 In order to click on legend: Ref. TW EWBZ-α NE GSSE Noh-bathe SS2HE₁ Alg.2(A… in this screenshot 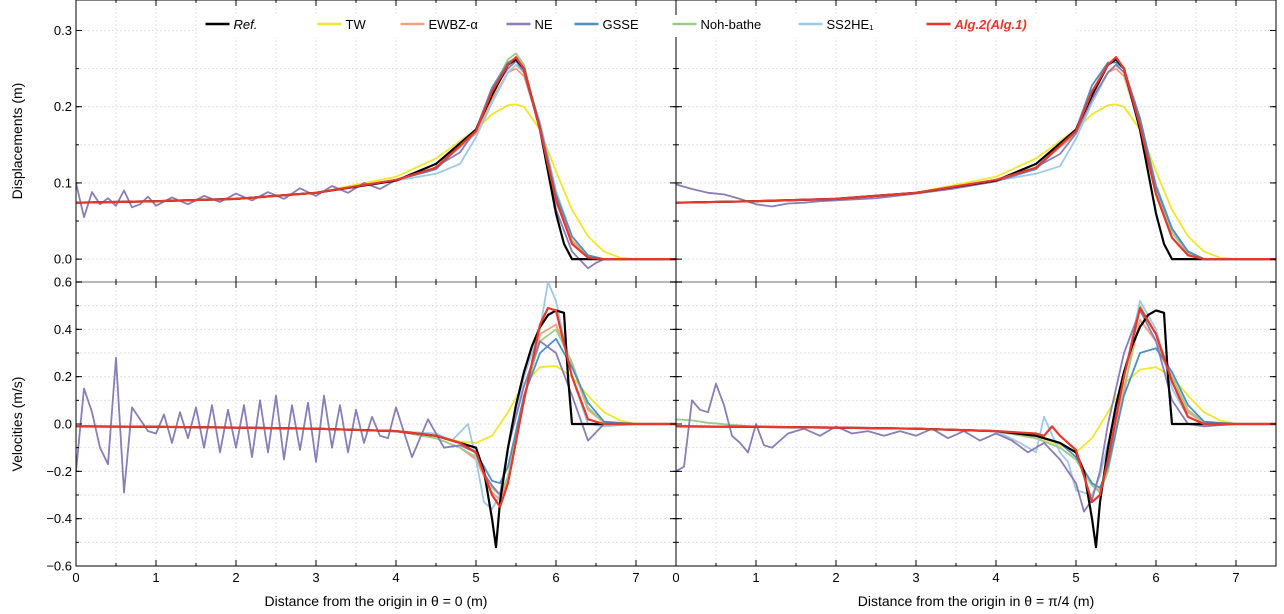, I will do `click(637, 26)`.